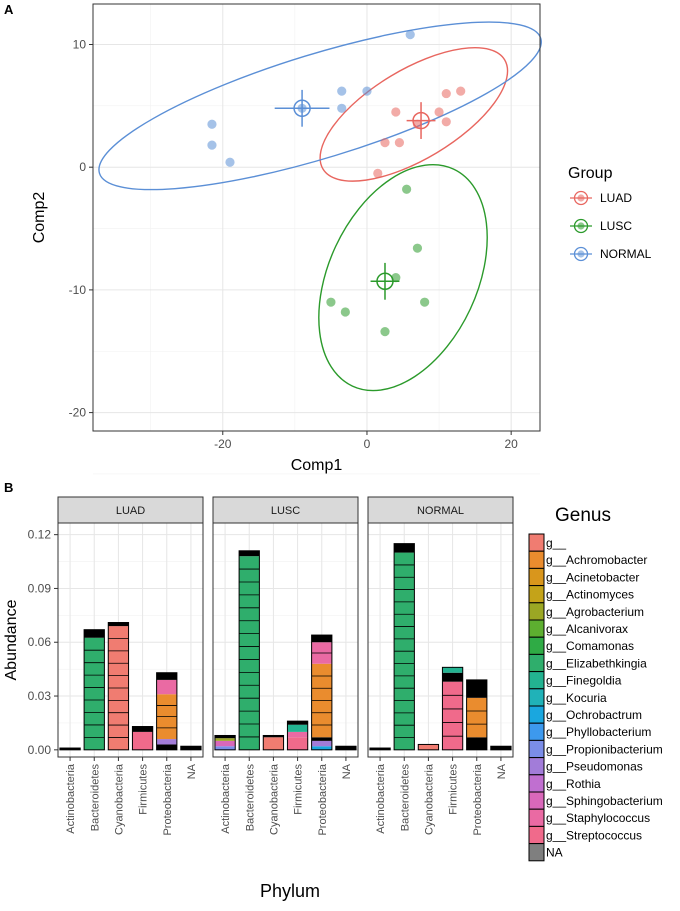 The width and height of the screenshot is (680, 911). I want to click on bar-segment-g-propionibacterium, so click(225, 748).